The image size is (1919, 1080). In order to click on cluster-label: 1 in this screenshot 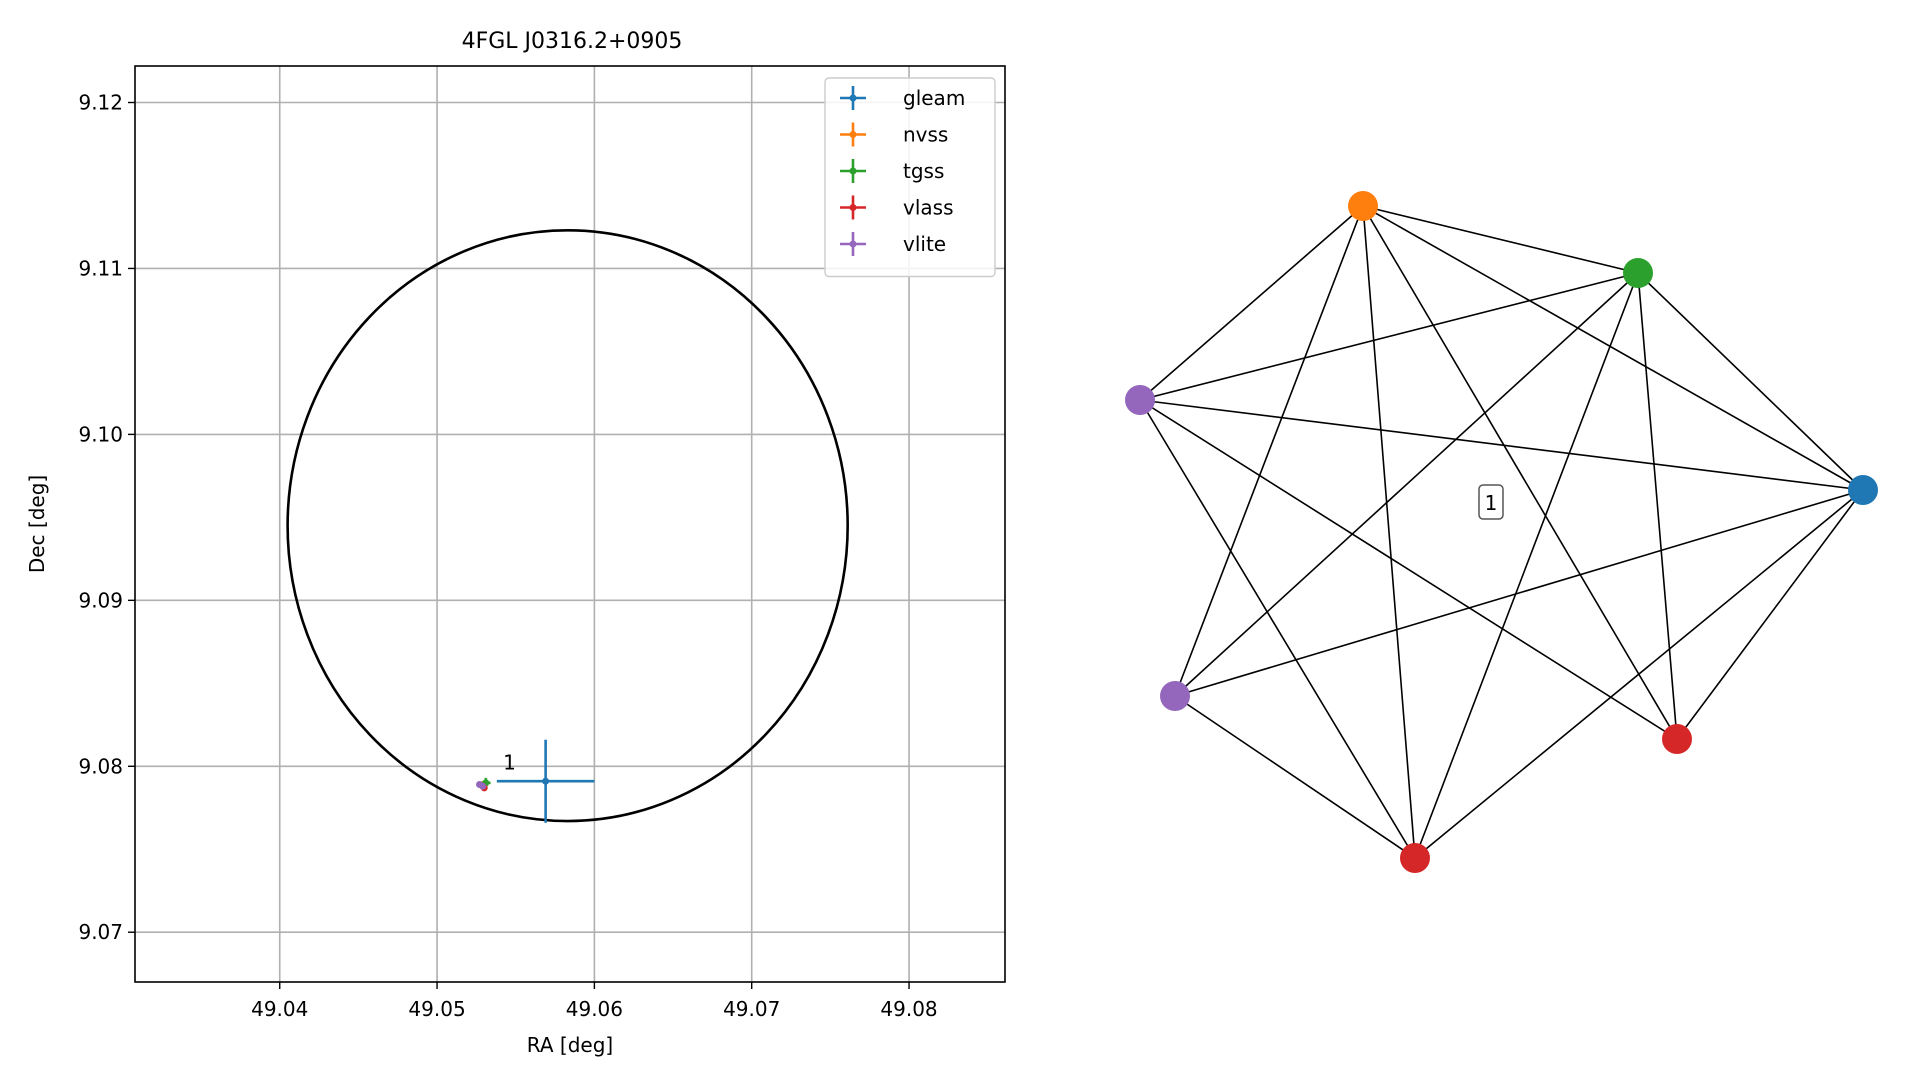, I will do `click(1491, 502)`.